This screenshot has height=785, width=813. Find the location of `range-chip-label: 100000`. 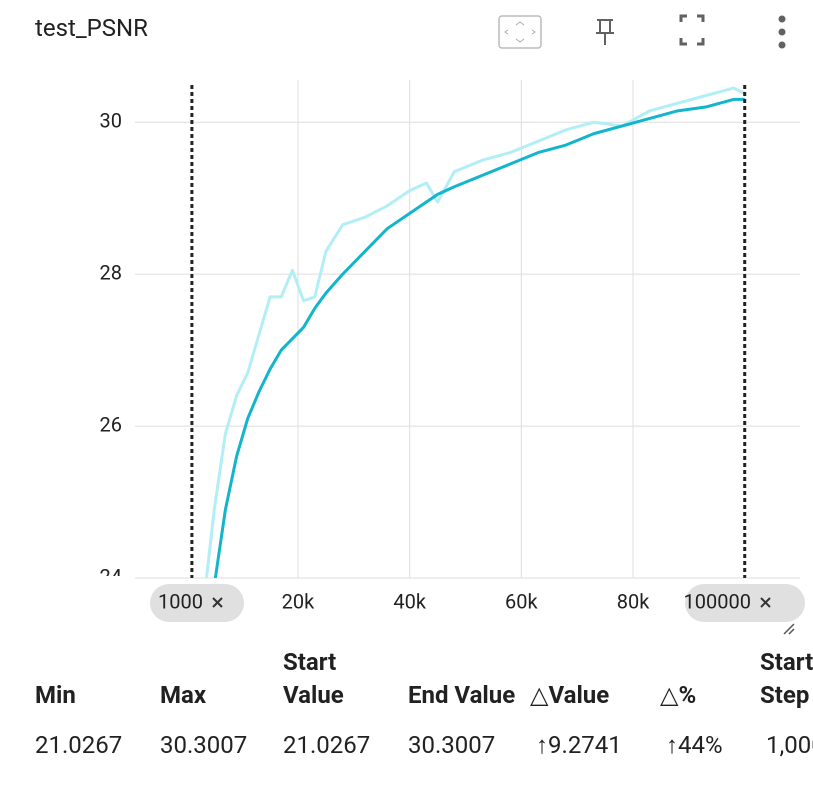

range-chip-label: 100000 is located at coordinates (717, 601).